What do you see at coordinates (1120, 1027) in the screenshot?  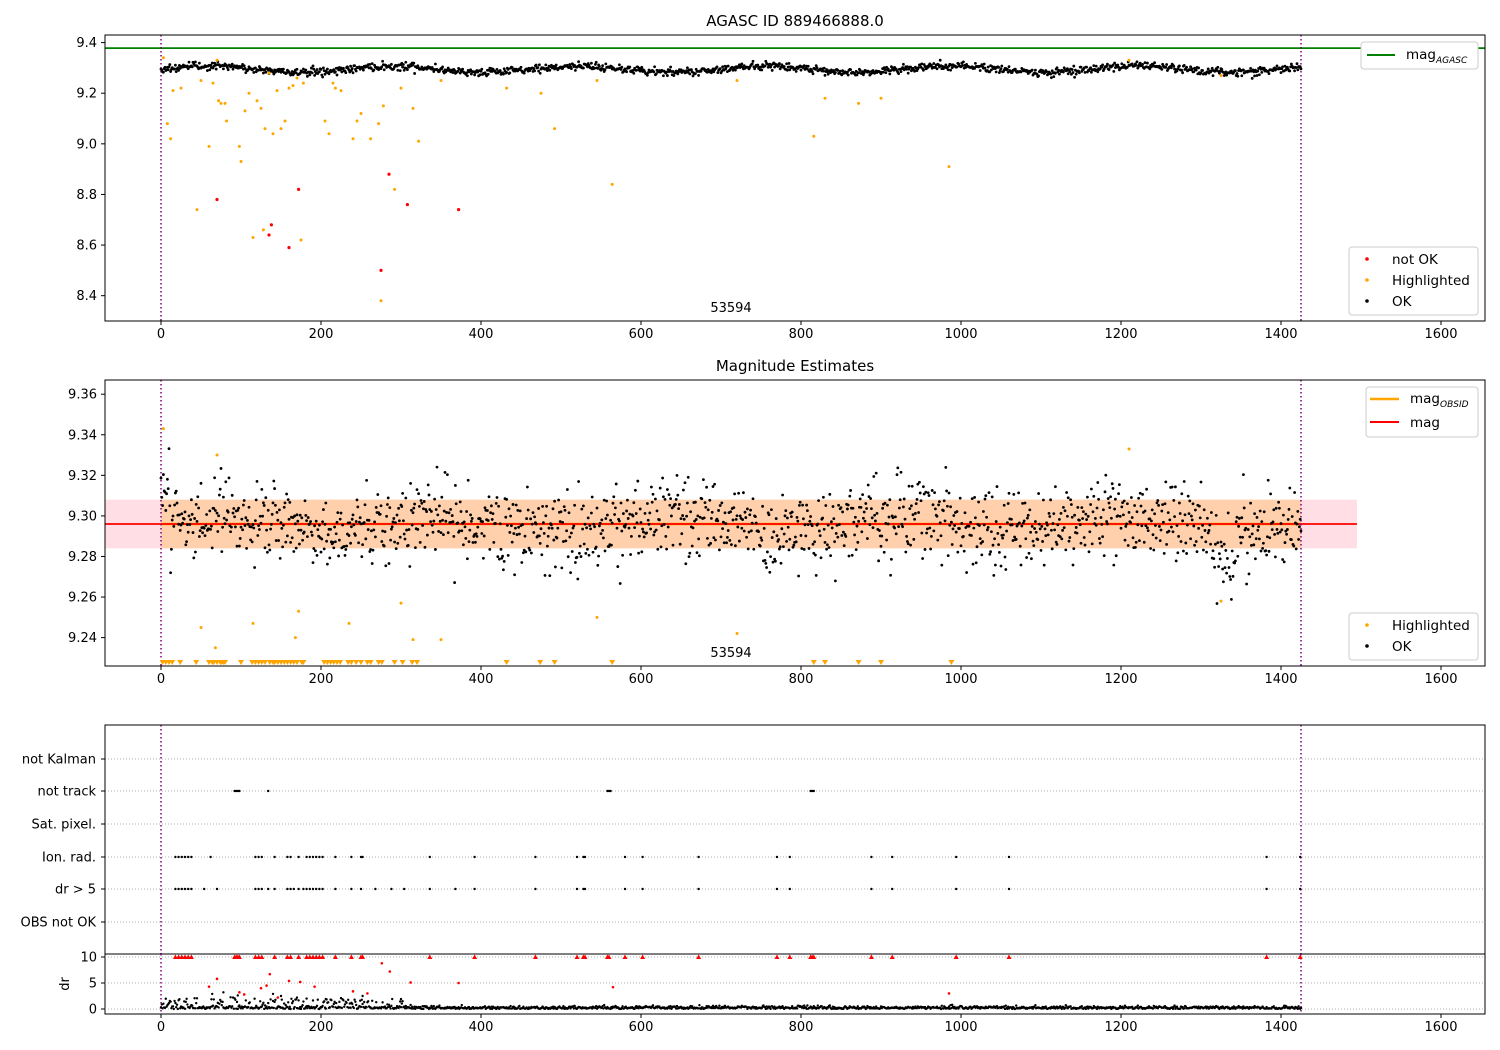 I see `x-tick-label: 1200` at bounding box center [1120, 1027].